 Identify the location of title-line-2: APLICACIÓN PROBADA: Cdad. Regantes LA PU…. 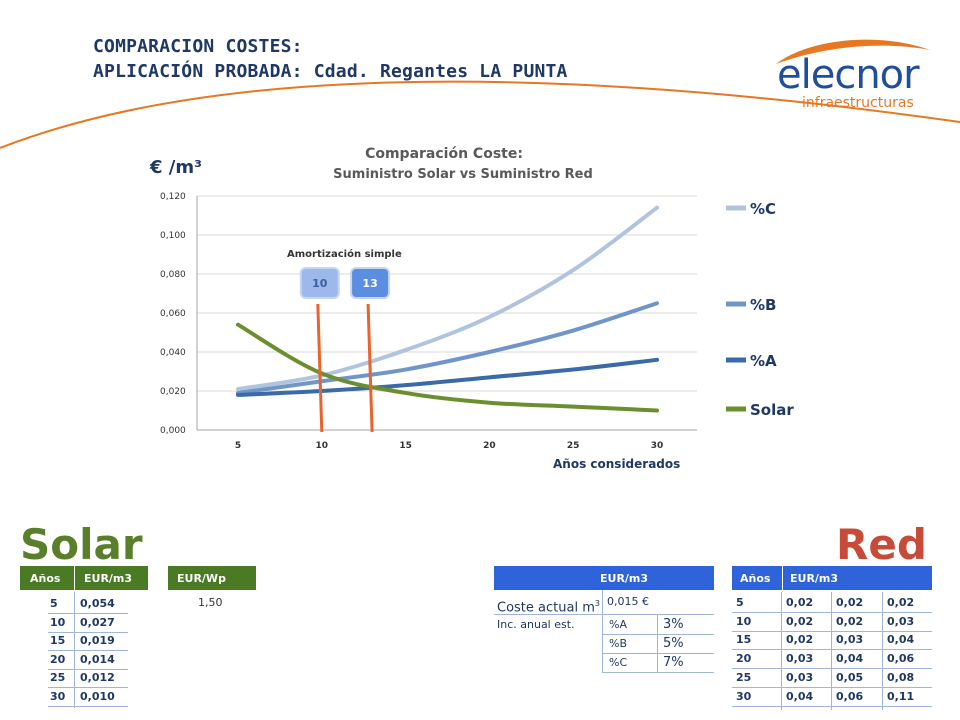
(330, 71).